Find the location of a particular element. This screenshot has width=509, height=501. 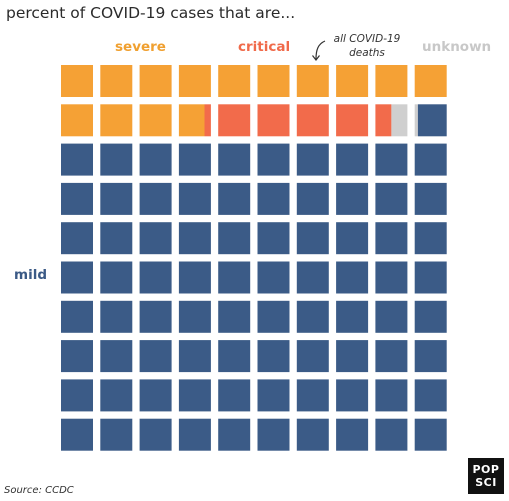

deaths-annotation-line2: deaths is located at coordinates (367, 53).